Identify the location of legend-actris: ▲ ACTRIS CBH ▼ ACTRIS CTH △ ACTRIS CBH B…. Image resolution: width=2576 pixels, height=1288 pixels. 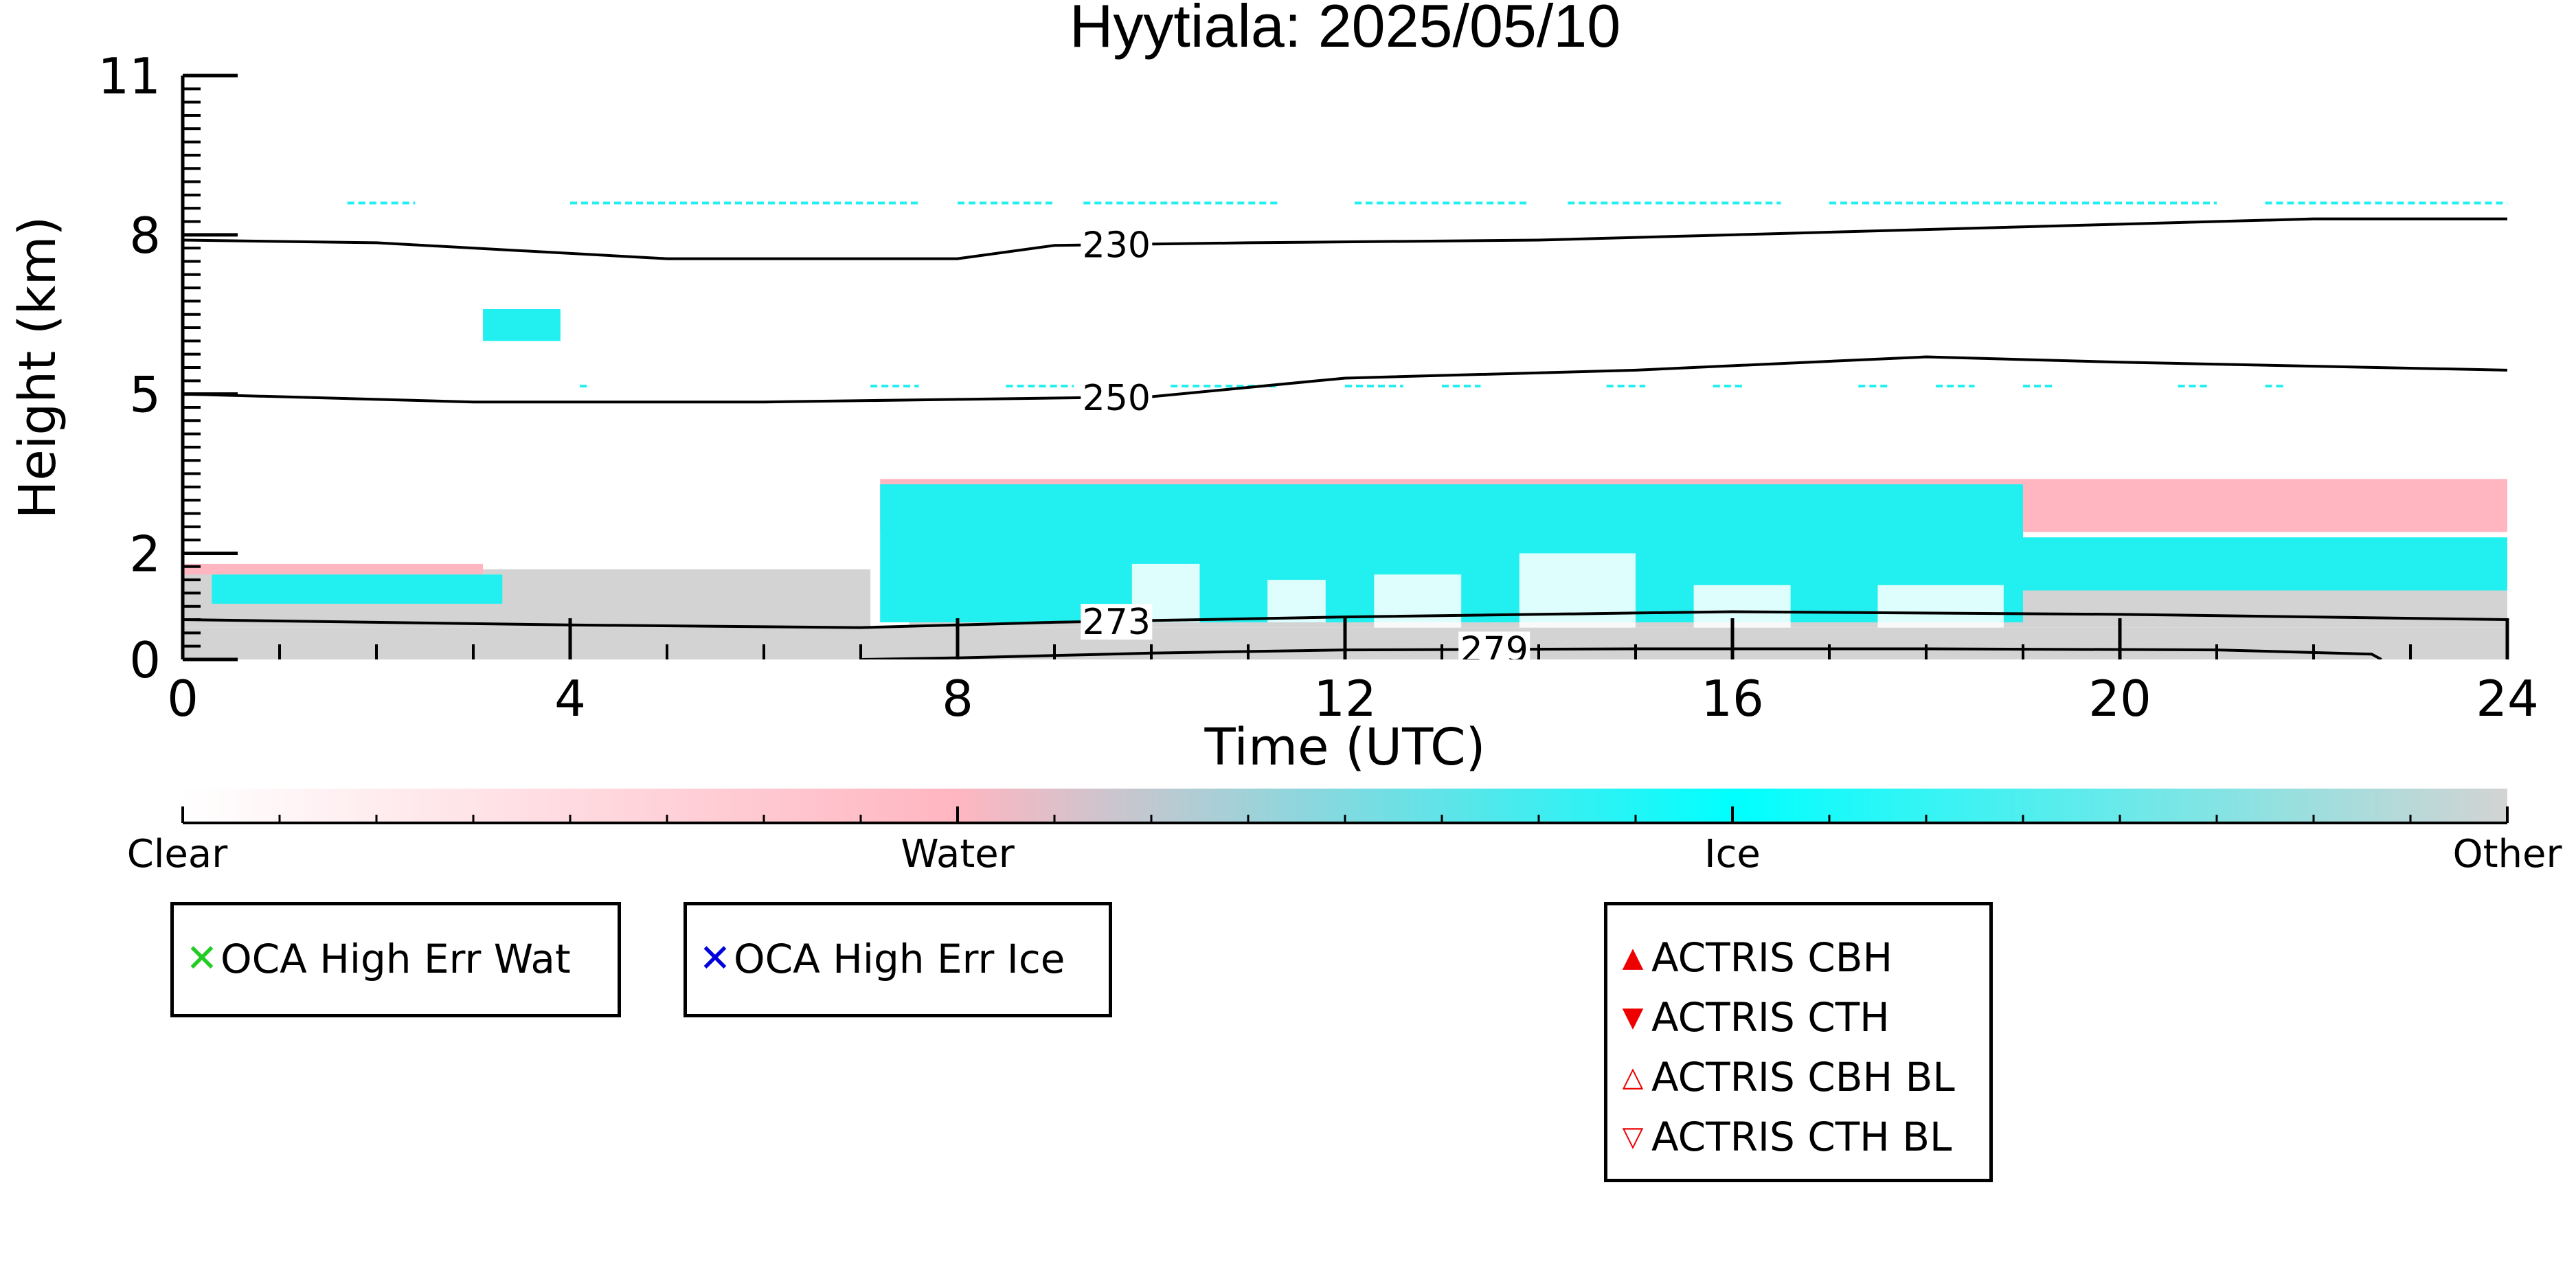
(1798, 1042).